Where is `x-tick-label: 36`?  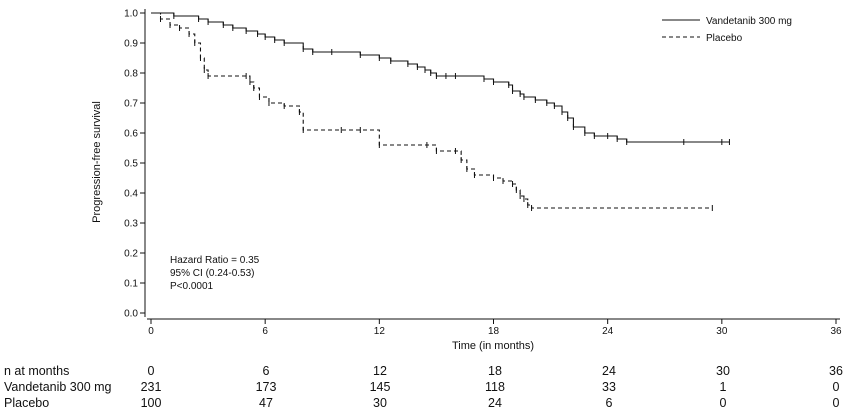 x-tick-label: 36 is located at coordinates (836, 331).